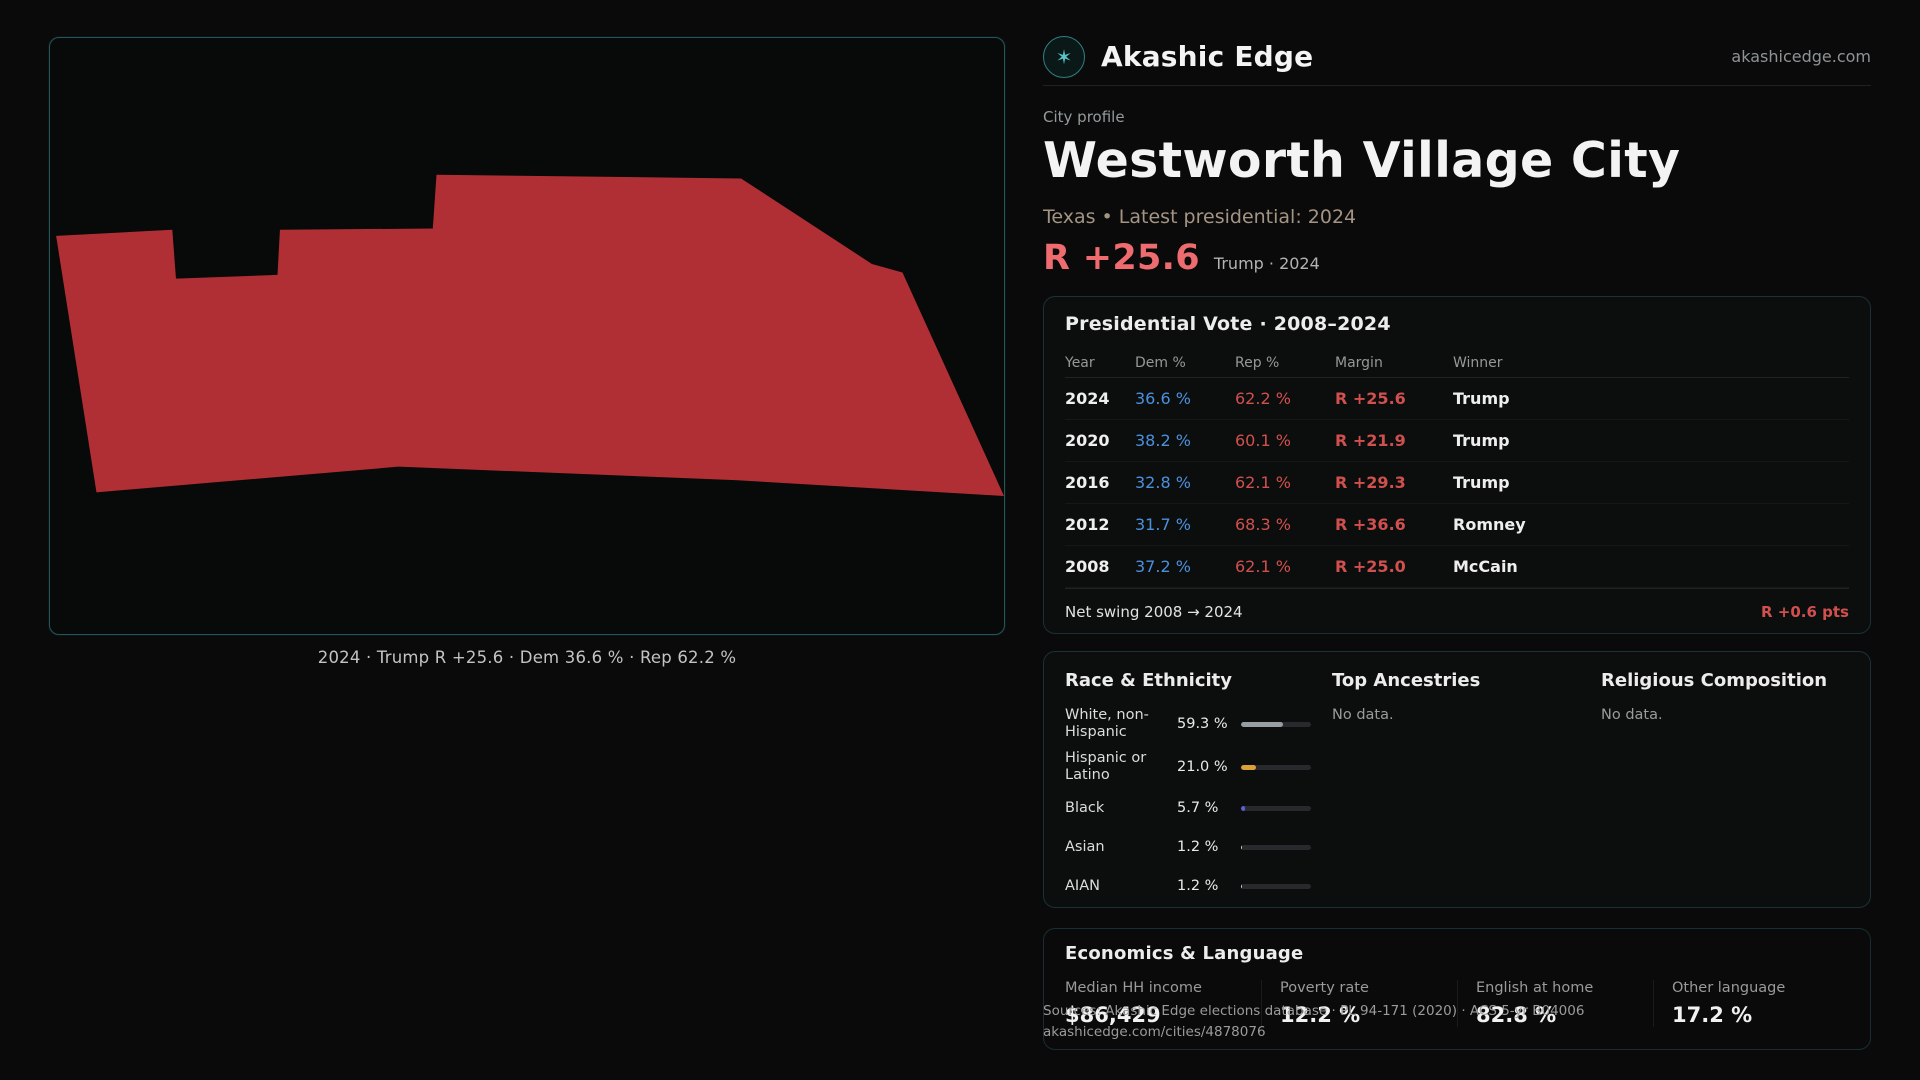 The width and height of the screenshot is (1920, 1080). What do you see at coordinates (1107, 724) in the screenshot?
I see `race-label: White, non-Hispanic` at bounding box center [1107, 724].